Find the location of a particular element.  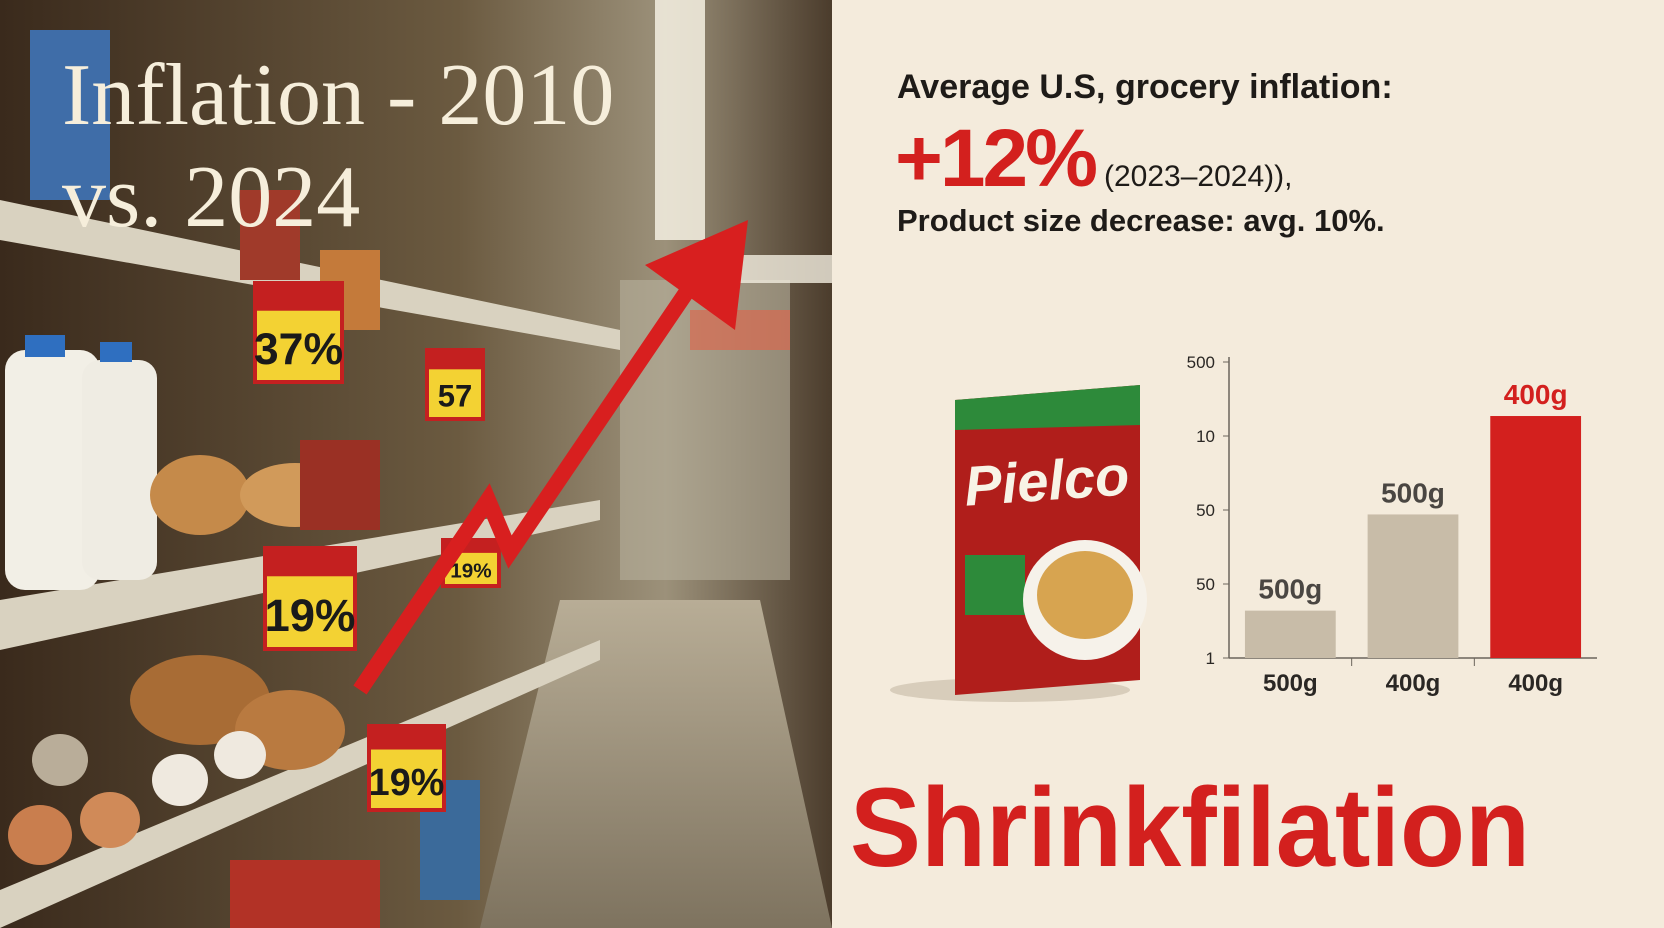

cereal-box: Pielco is located at coordinates (1018, 543).